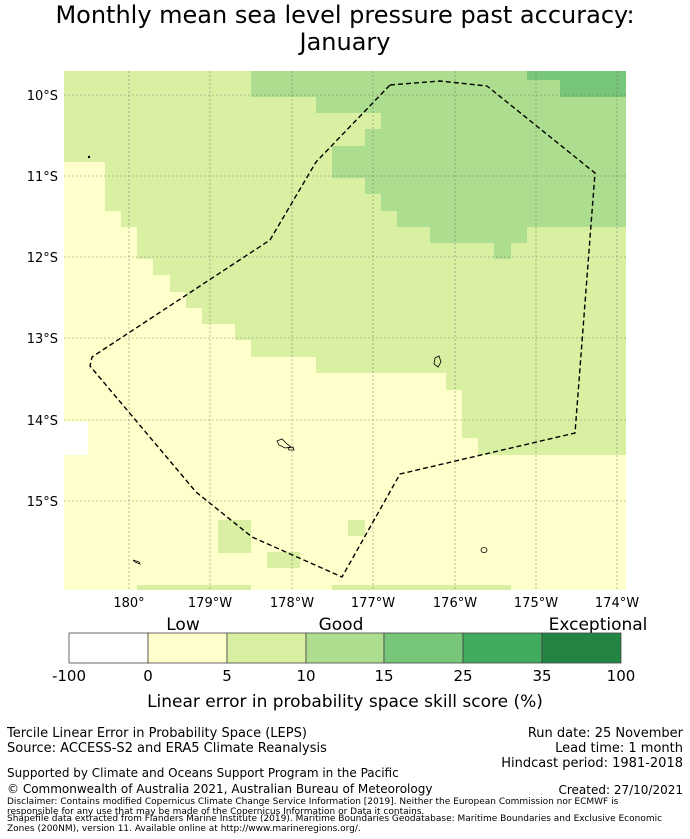 The height and width of the screenshot is (839, 690). What do you see at coordinates (341, 625) in the screenshot?
I see `category-good: Good` at bounding box center [341, 625].